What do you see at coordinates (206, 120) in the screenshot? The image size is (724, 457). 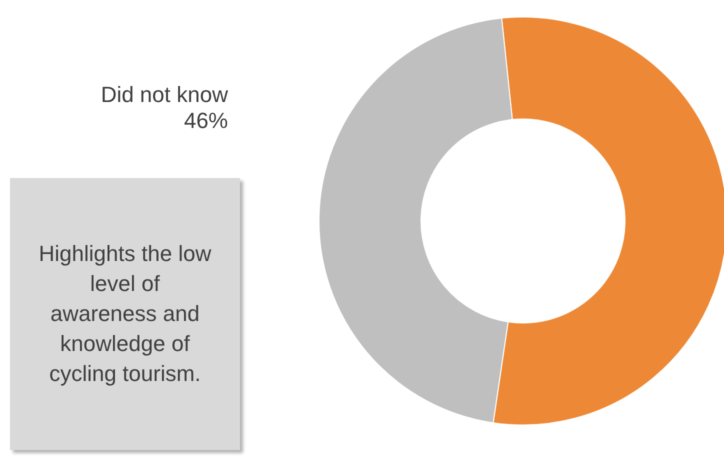 I see `data-label: 46%` at bounding box center [206, 120].